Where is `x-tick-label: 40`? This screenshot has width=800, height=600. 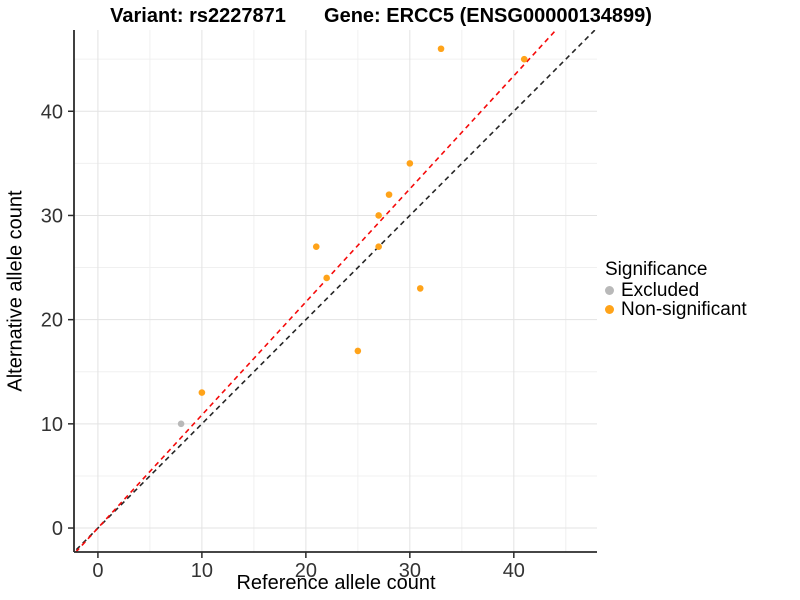
x-tick-label: 40 is located at coordinates (514, 571).